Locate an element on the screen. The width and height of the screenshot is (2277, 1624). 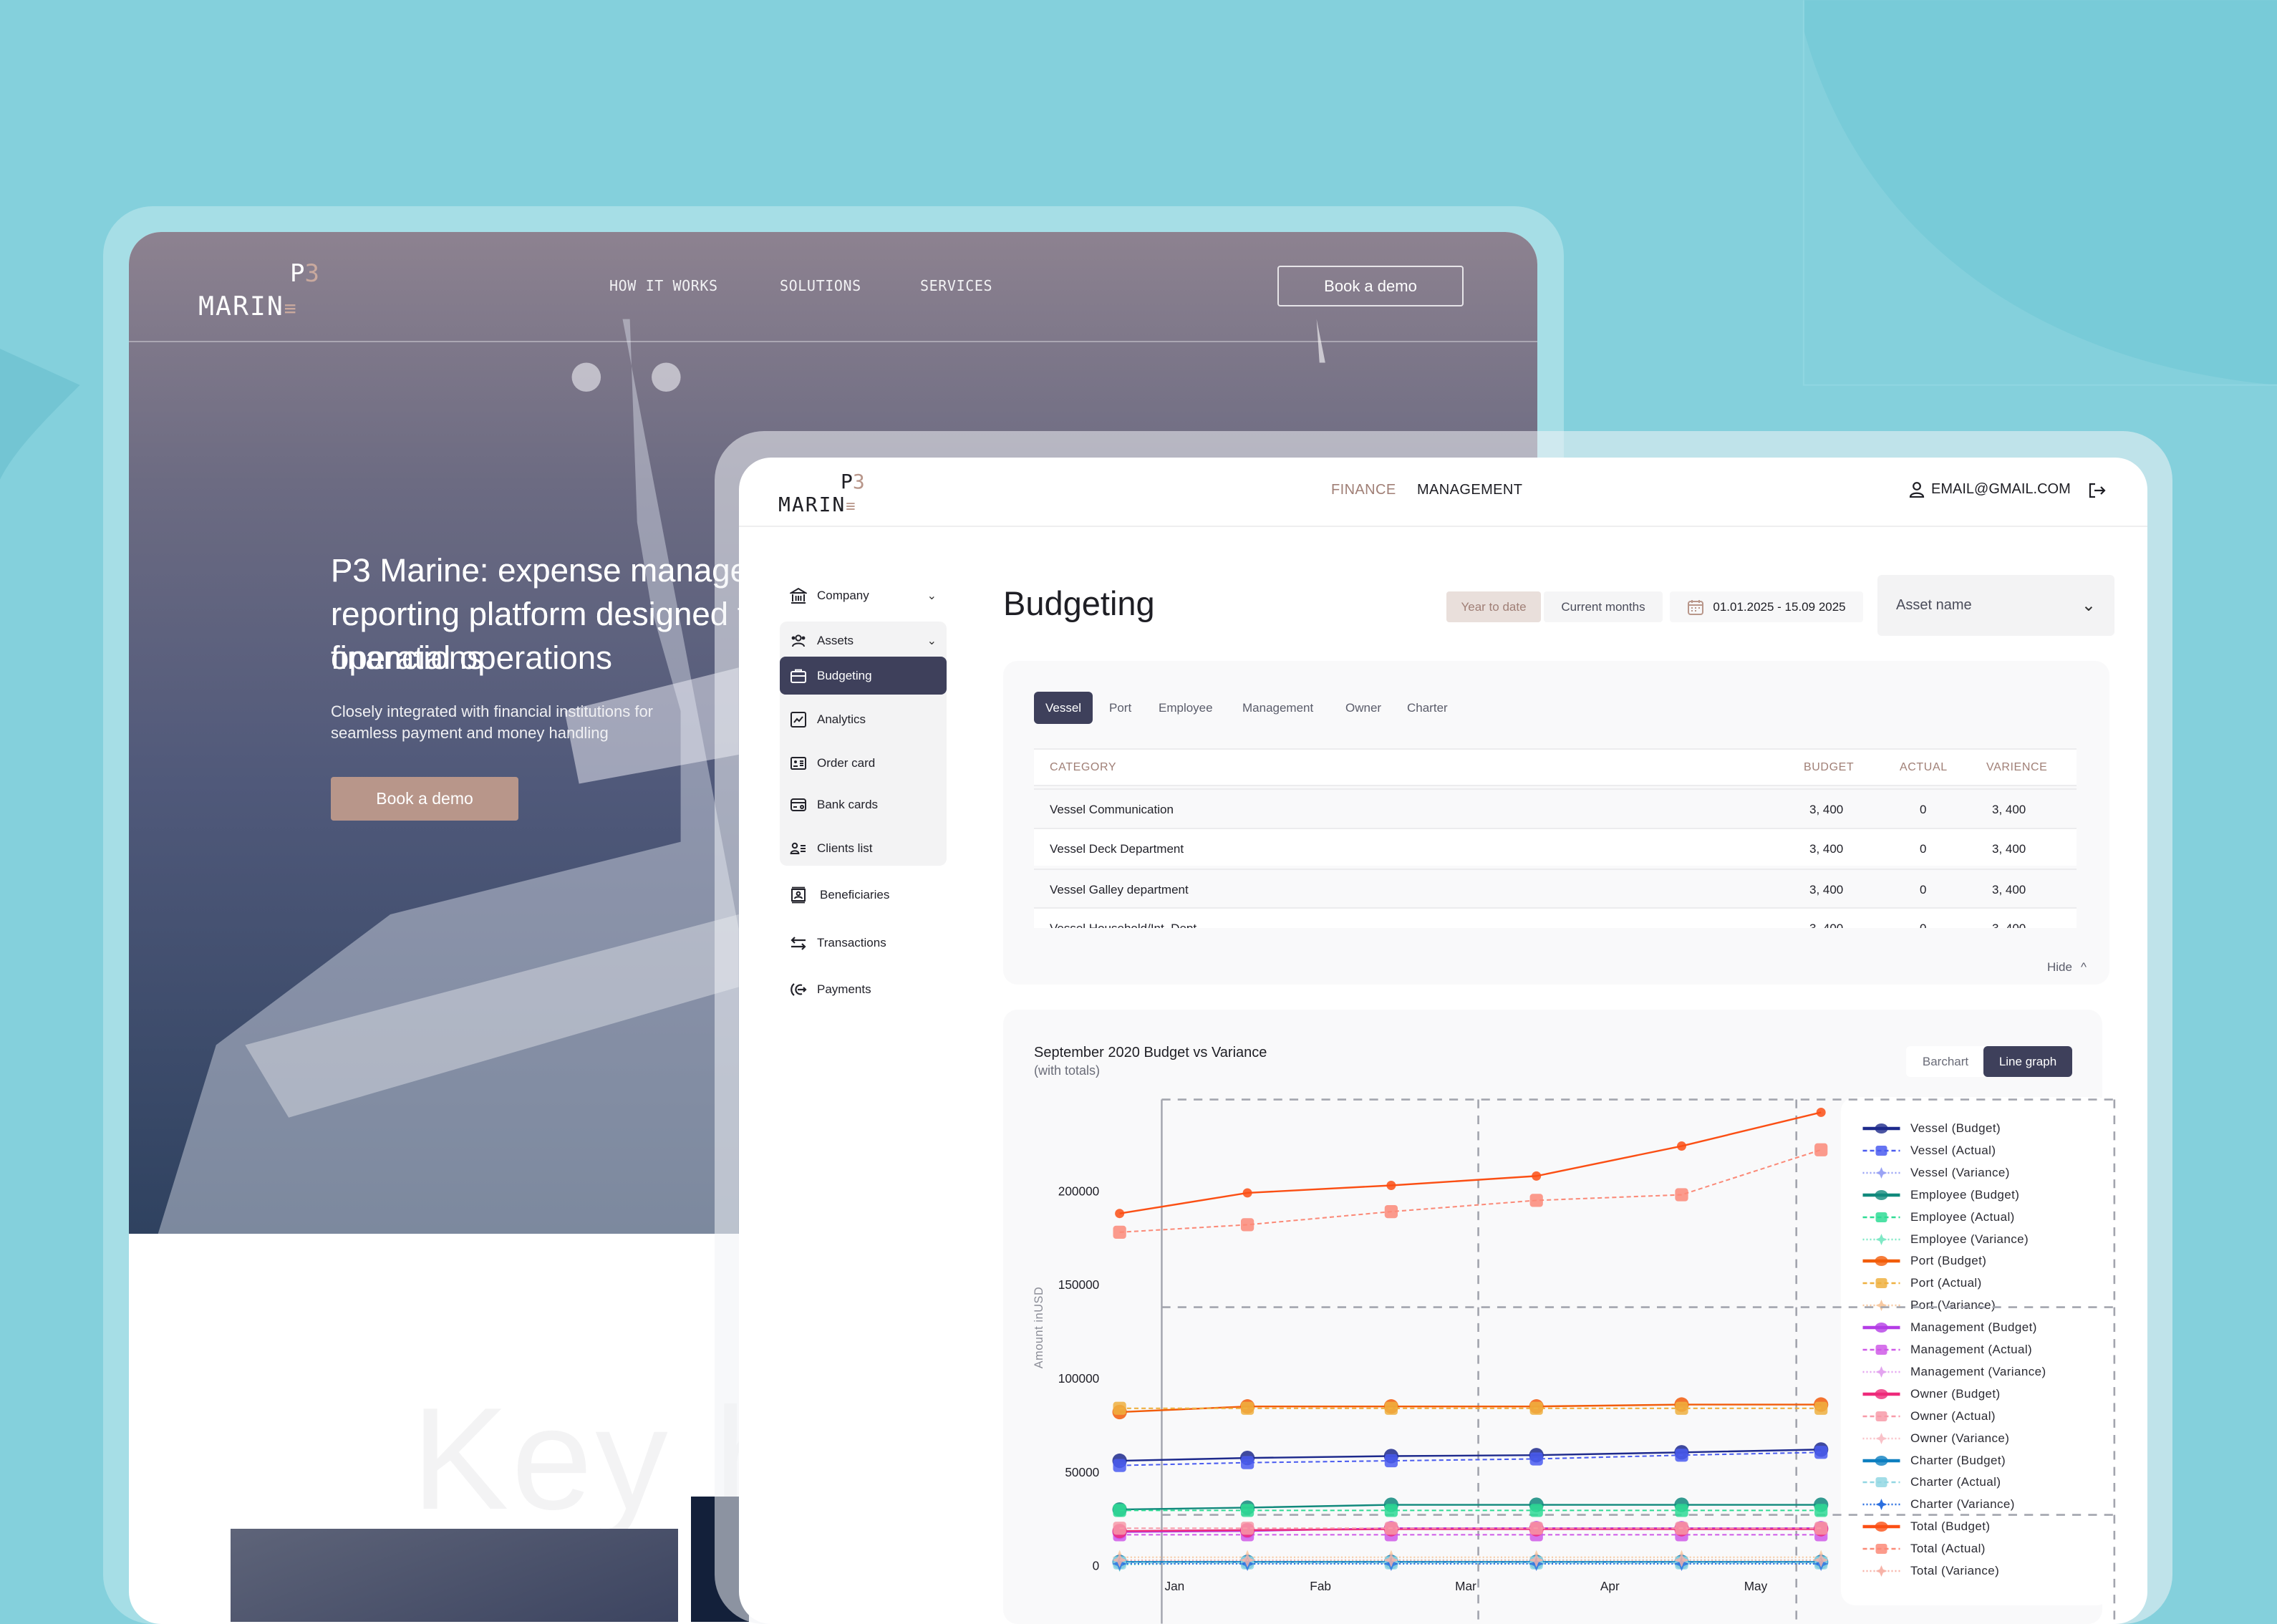
tab-vessel: Vessel is located at coordinates (1063, 708).